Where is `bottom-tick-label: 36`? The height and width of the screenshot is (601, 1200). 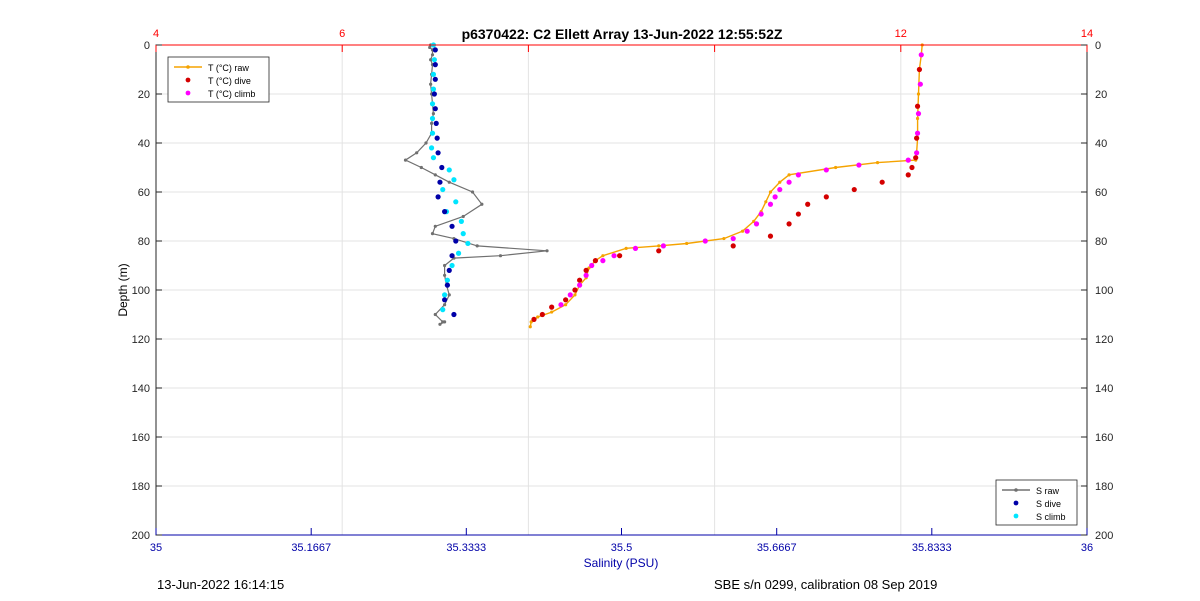 bottom-tick-label: 36 is located at coordinates (1087, 548).